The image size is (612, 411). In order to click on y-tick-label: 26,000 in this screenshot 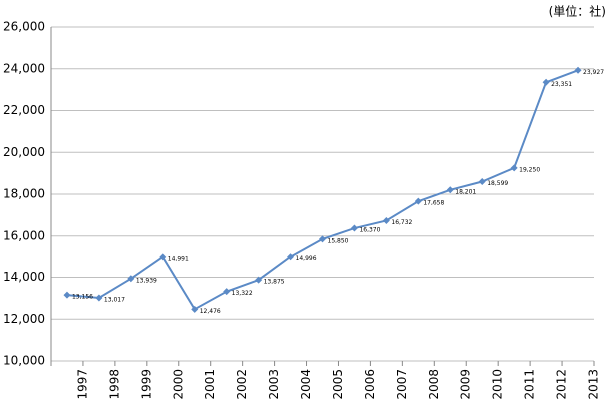, I will do `click(24, 27)`.